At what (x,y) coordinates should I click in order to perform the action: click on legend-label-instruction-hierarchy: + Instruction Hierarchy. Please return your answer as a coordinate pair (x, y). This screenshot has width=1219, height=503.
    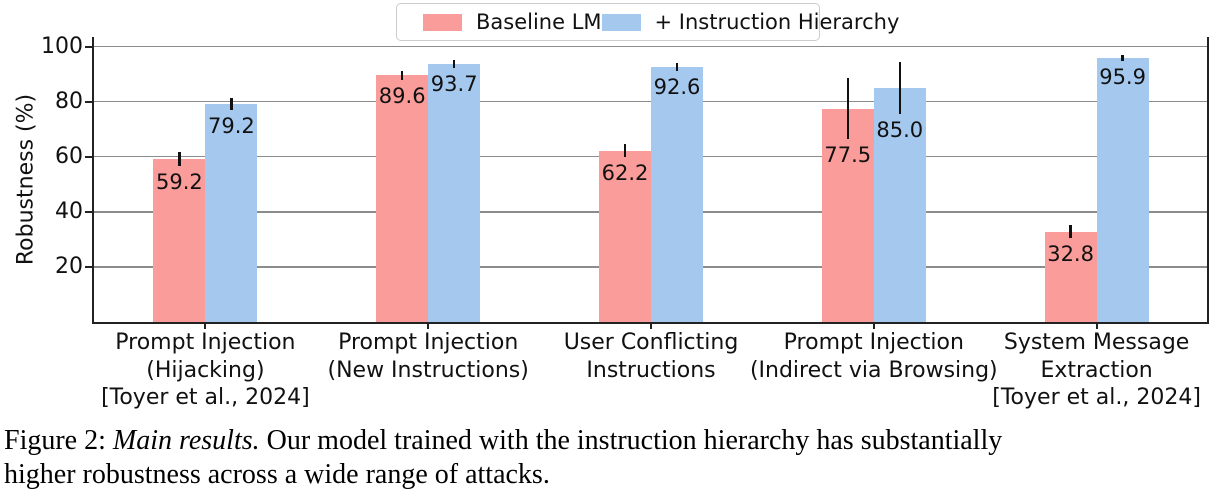
    Looking at the image, I should click on (777, 22).